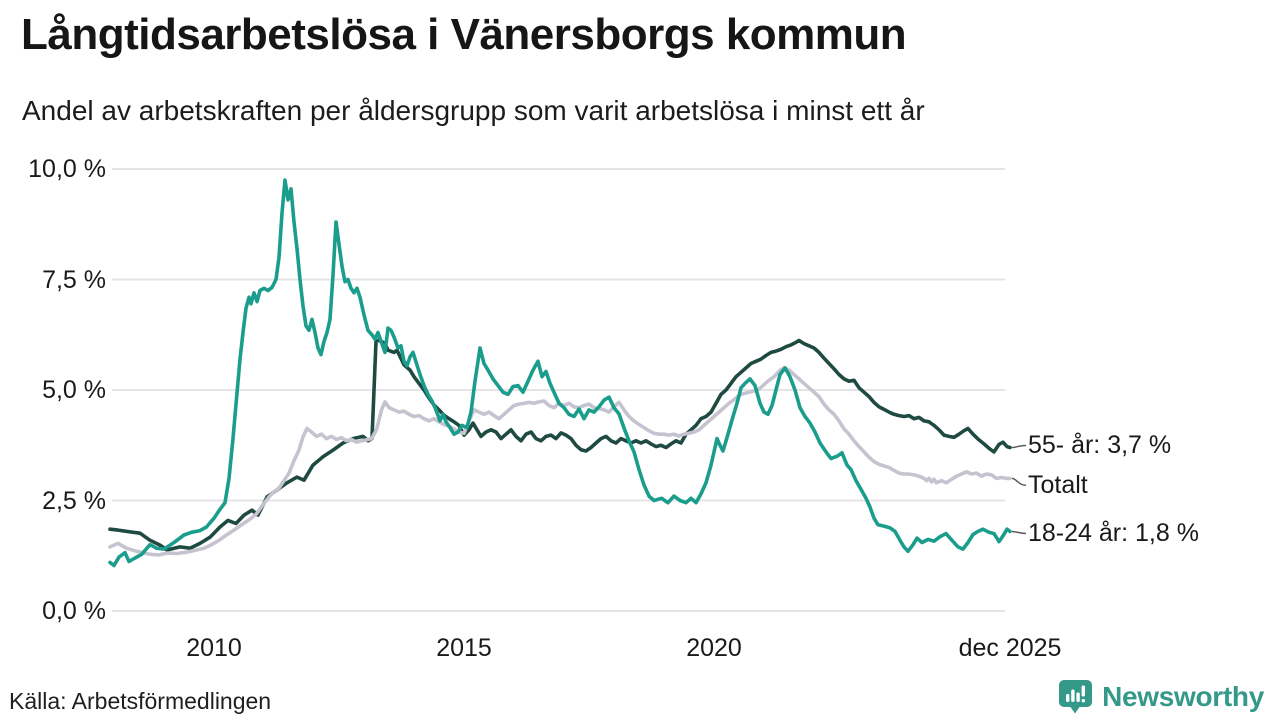 The height and width of the screenshot is (721, 1280). What do you see at coordinates (1113, 533) in the screenshot?
I see `series-end-label: 18-24 år: 1,8 %` at bounding box center [1113, 533].